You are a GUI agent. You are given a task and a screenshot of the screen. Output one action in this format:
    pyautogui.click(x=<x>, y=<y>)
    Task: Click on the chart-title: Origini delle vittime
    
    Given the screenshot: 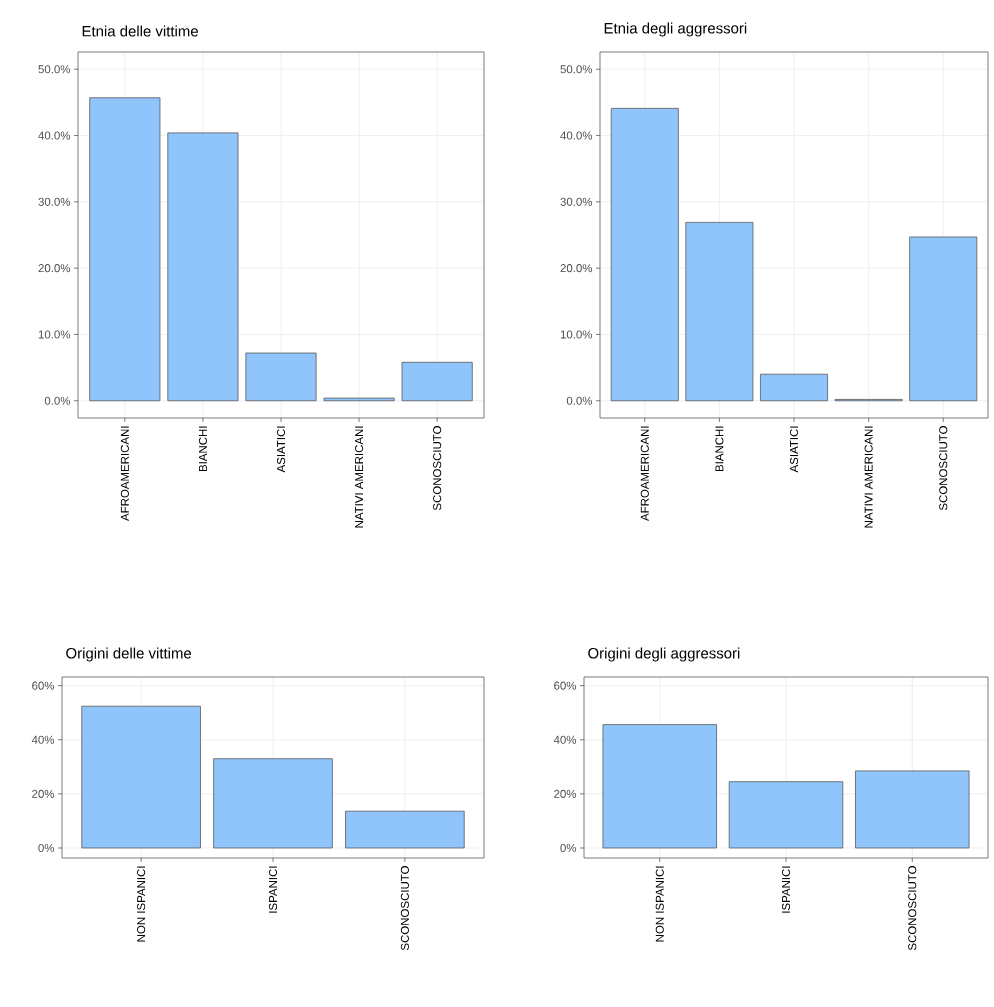 What is the action you would take?
    pyautogui.click(x=129, y=654)
    